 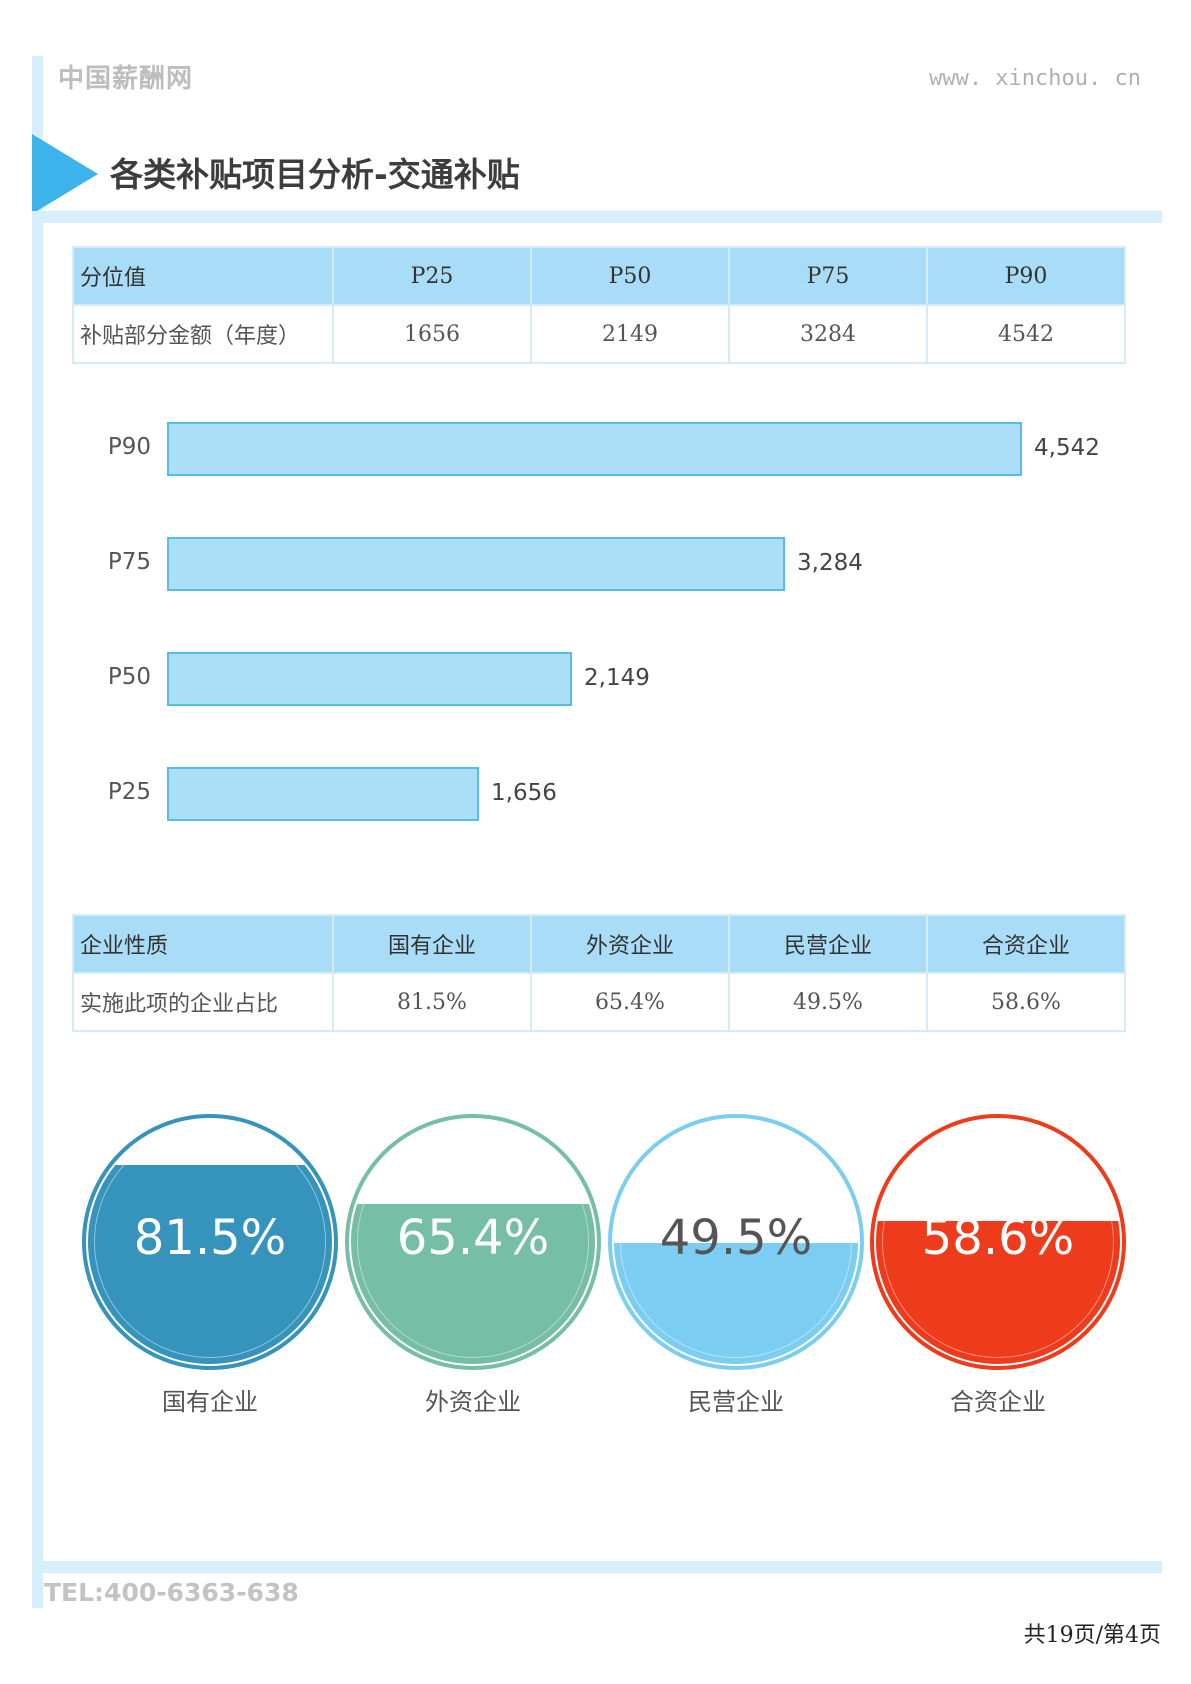 I want to click on gauge-value-text: 81.5%, so click(x=210, y=1238).